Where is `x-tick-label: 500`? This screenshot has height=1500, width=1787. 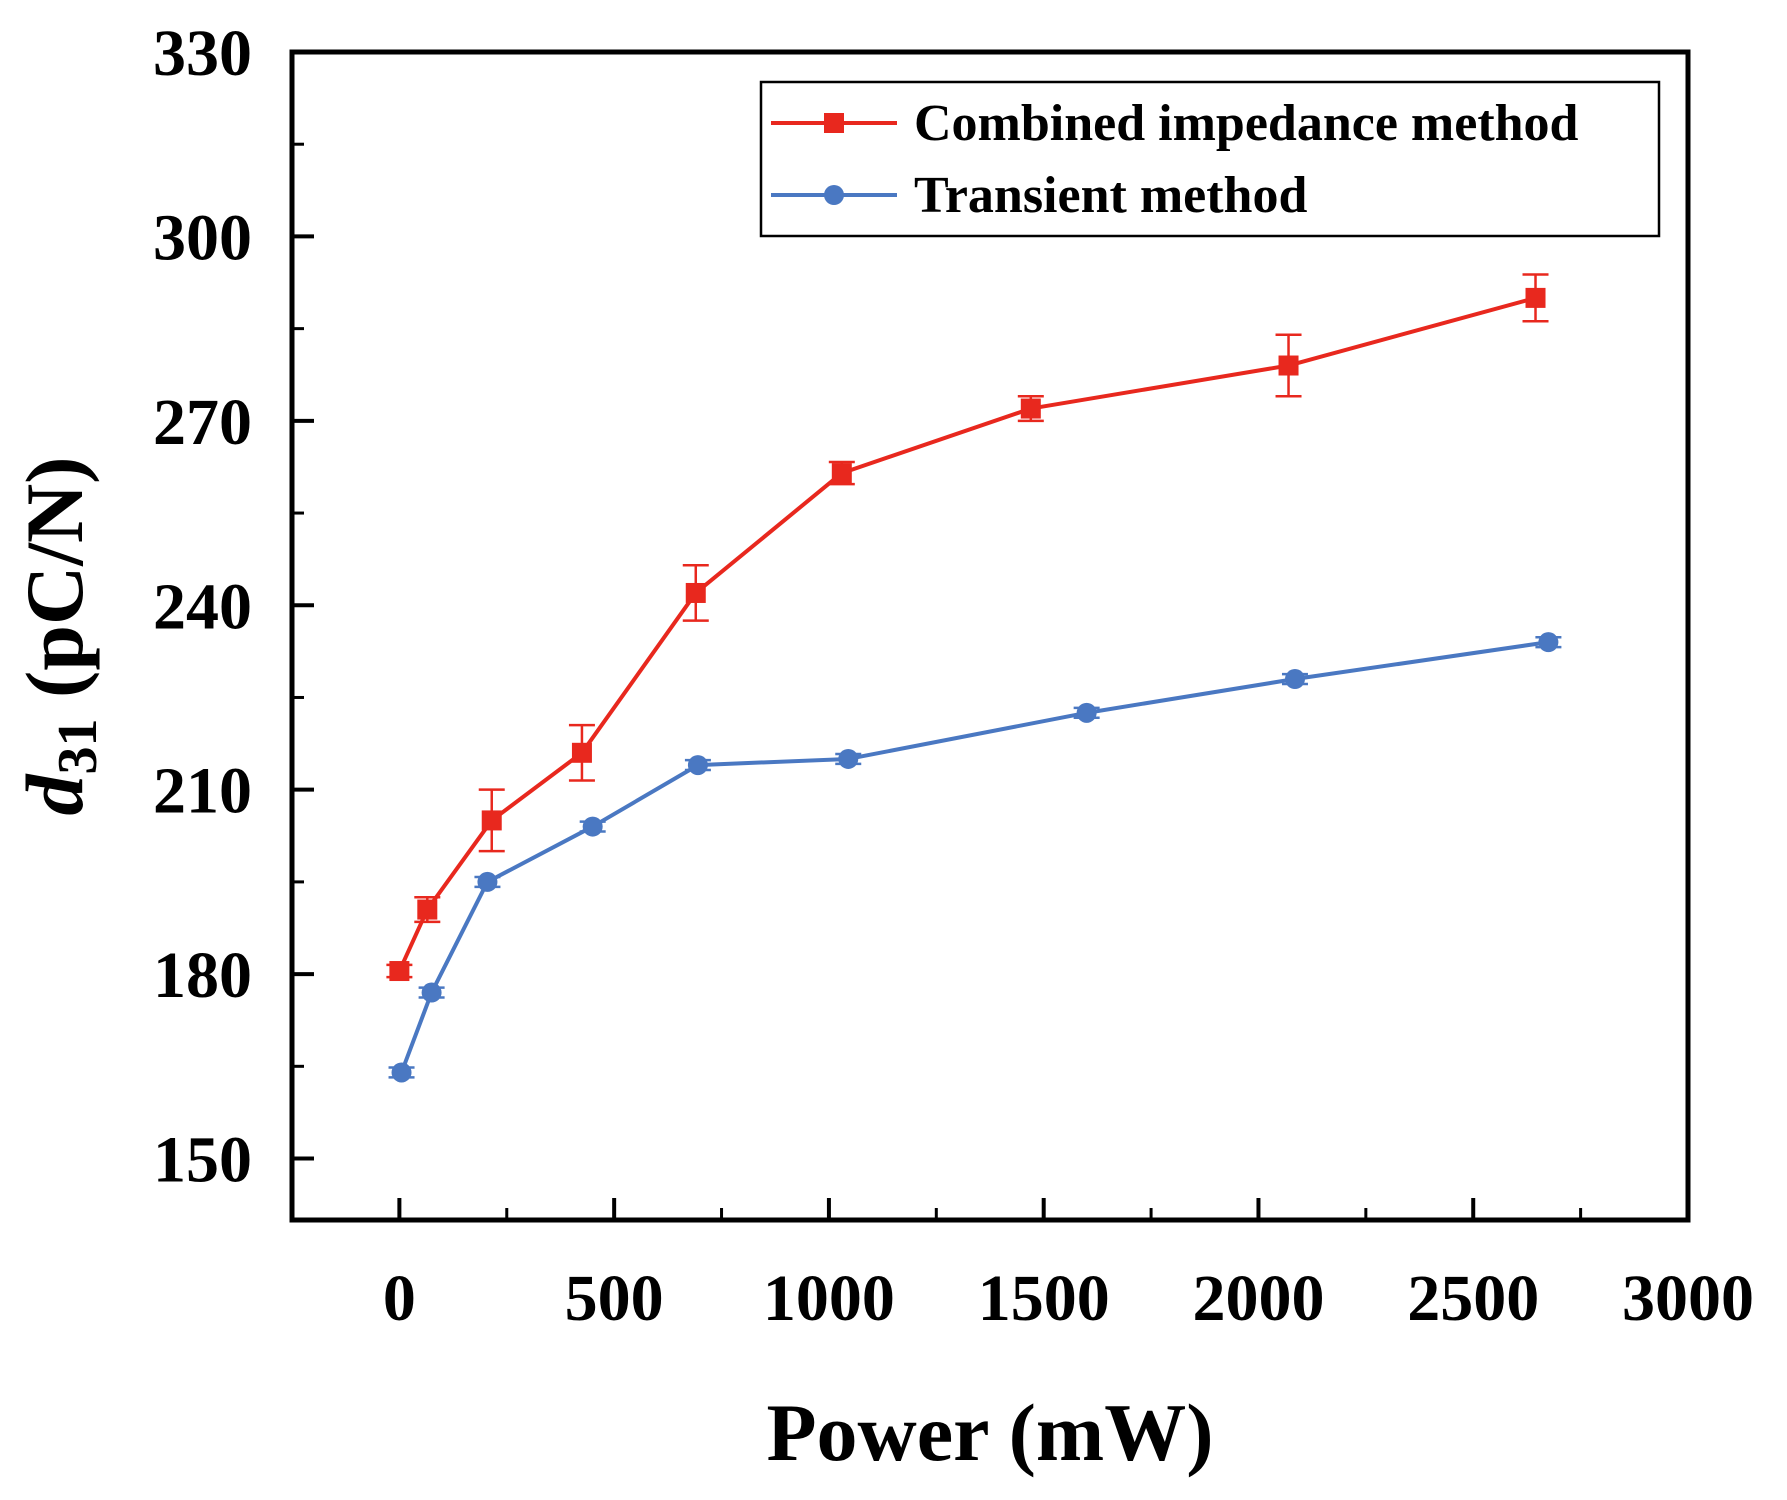 x-tick-label: 500 is located at coordinates (614, 1298).